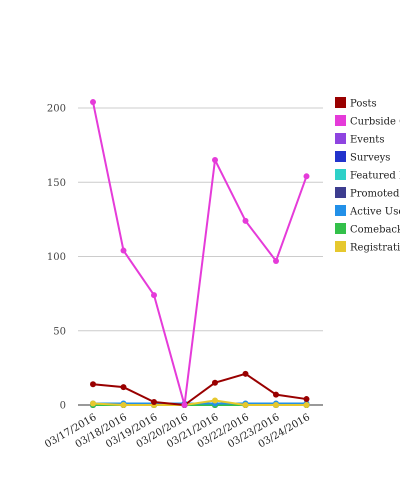 The image size is (400, 504). I want to click on legend-item: Posts, so click(356, 103).